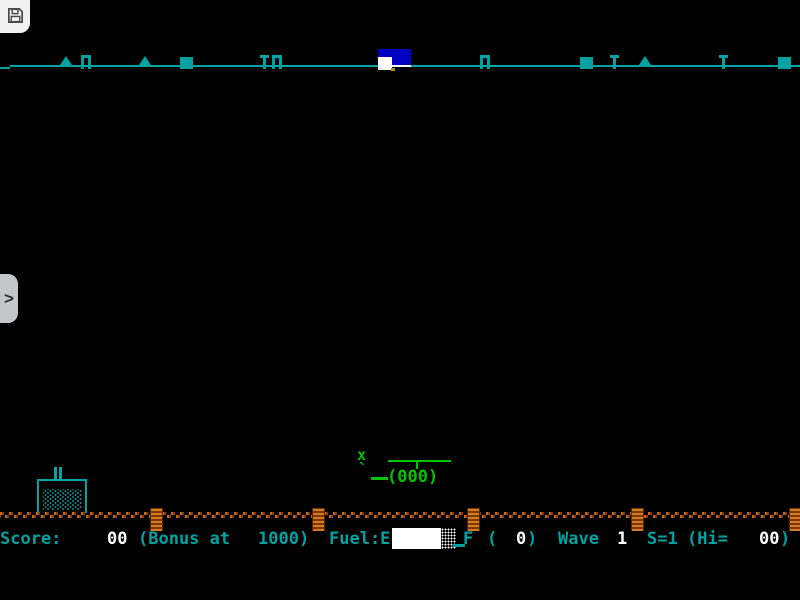  I want to click on status-bonus-label: (Bonus at, so click(184, 539).